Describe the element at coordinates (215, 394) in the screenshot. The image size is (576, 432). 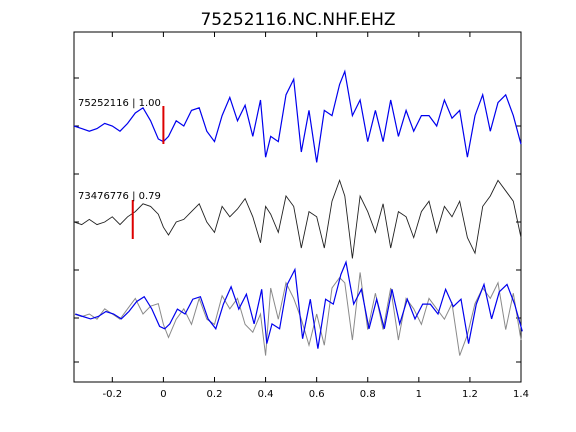
I see `x-tick-label: 0.2` at that location.